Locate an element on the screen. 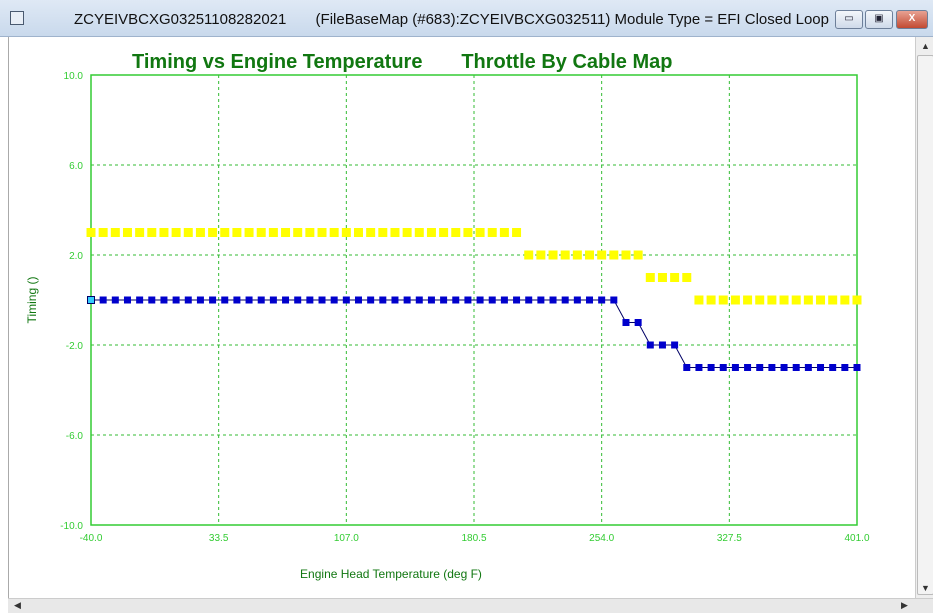 This screenshot has width=933, height=613. scroll-left-icon: ◀ is located at coordinates (17, 605).